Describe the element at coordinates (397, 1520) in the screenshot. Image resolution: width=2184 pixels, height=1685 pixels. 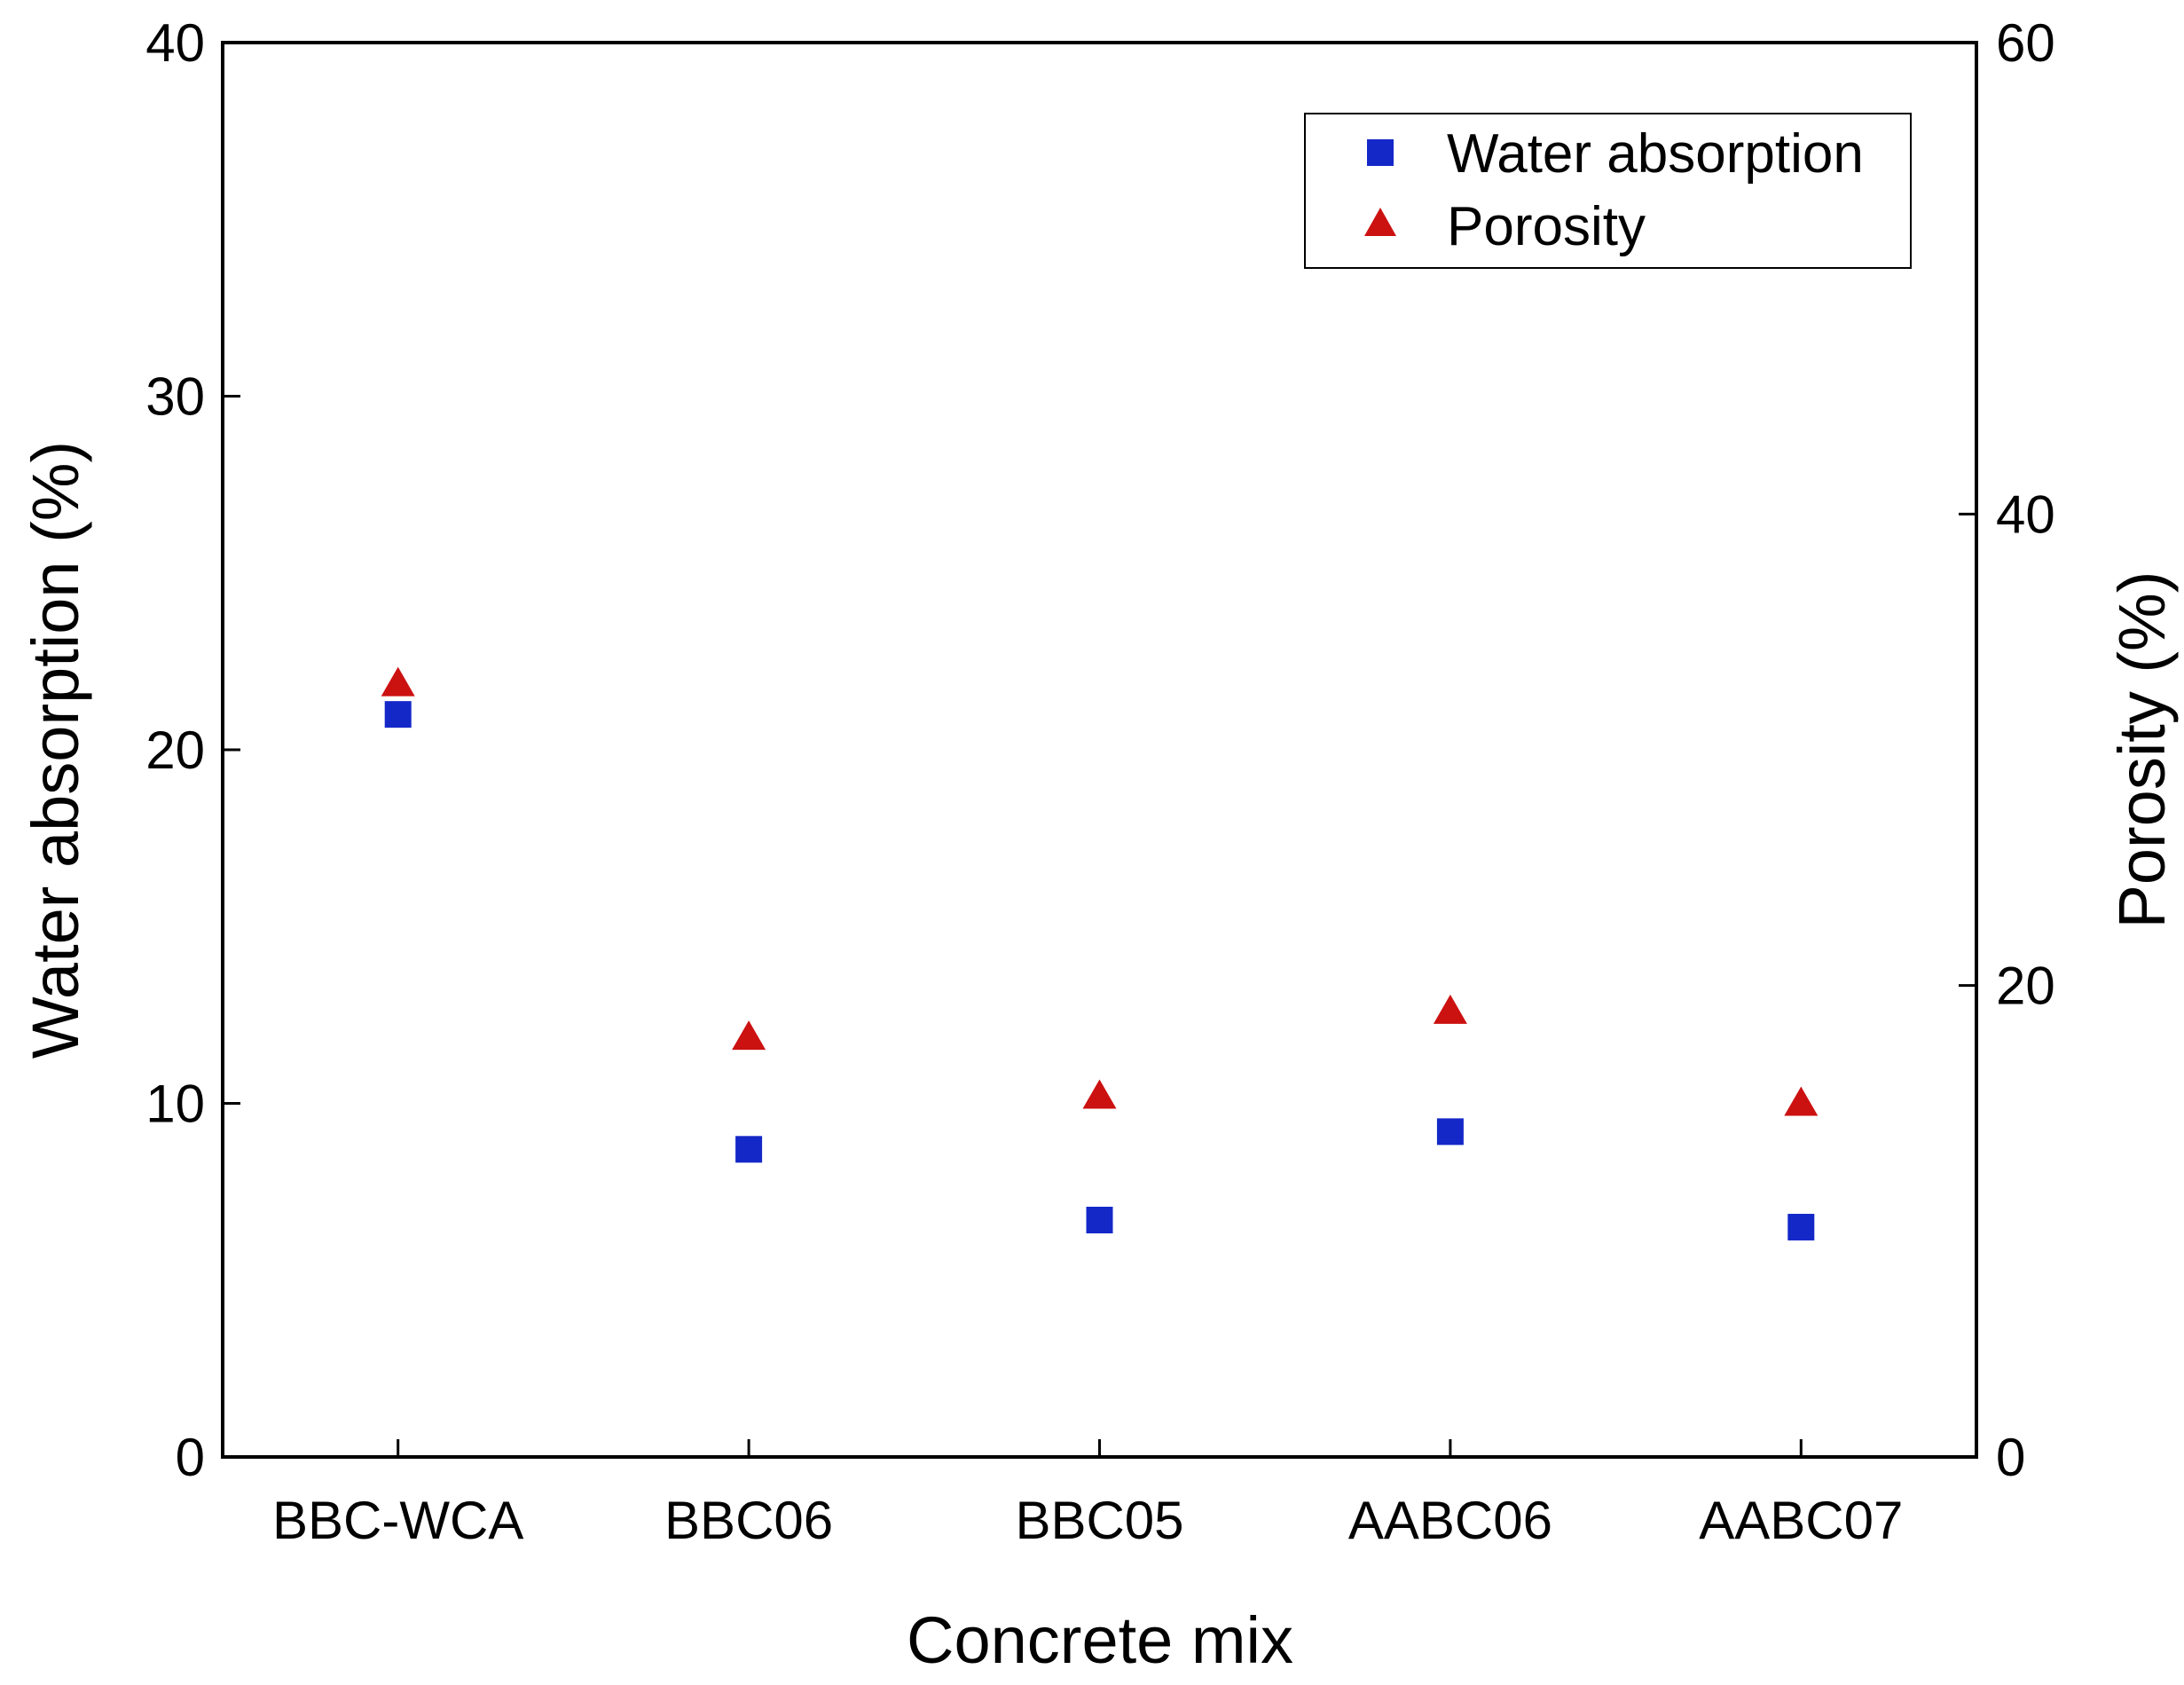
I see `x-tick-label: BBC-WCA` at that location.